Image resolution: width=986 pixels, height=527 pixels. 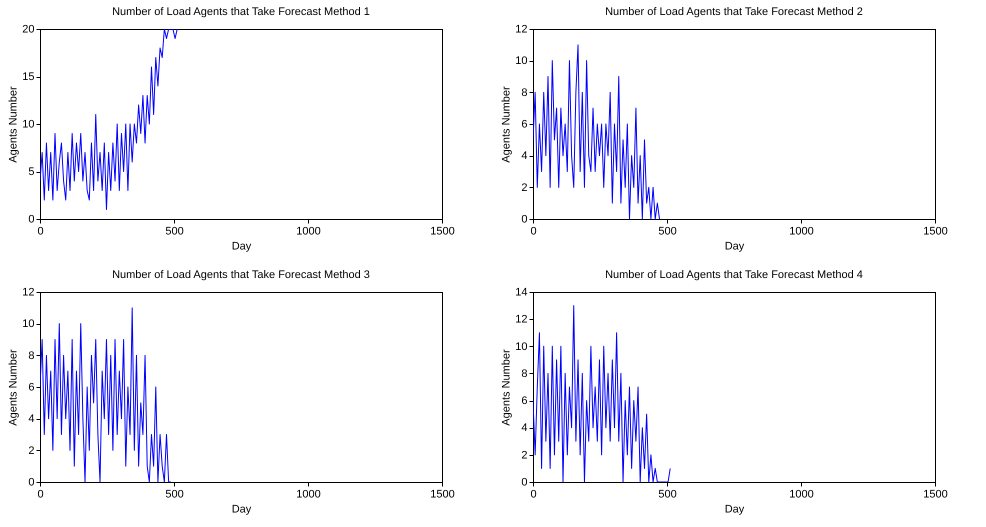 What do you see at coordinates (521, 292) in the screenshot?
I see `y-tick-label: 14` at bounding box center [521, 292].